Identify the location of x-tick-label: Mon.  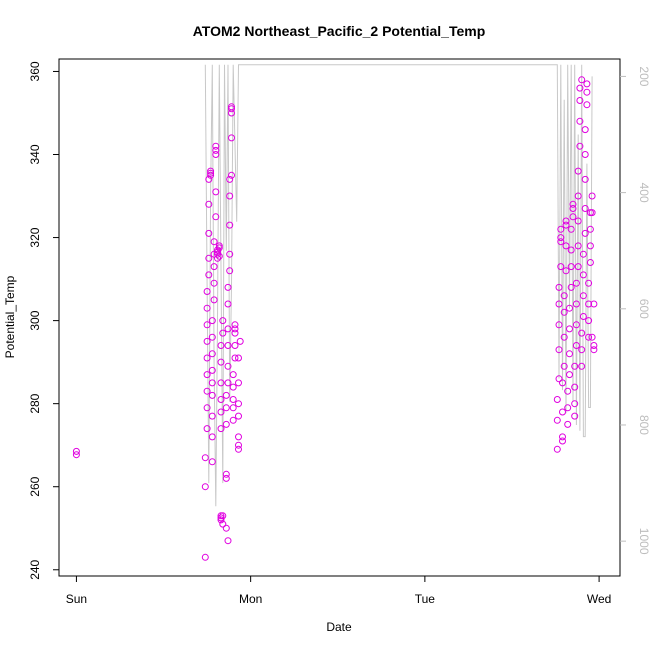
(250, 599).